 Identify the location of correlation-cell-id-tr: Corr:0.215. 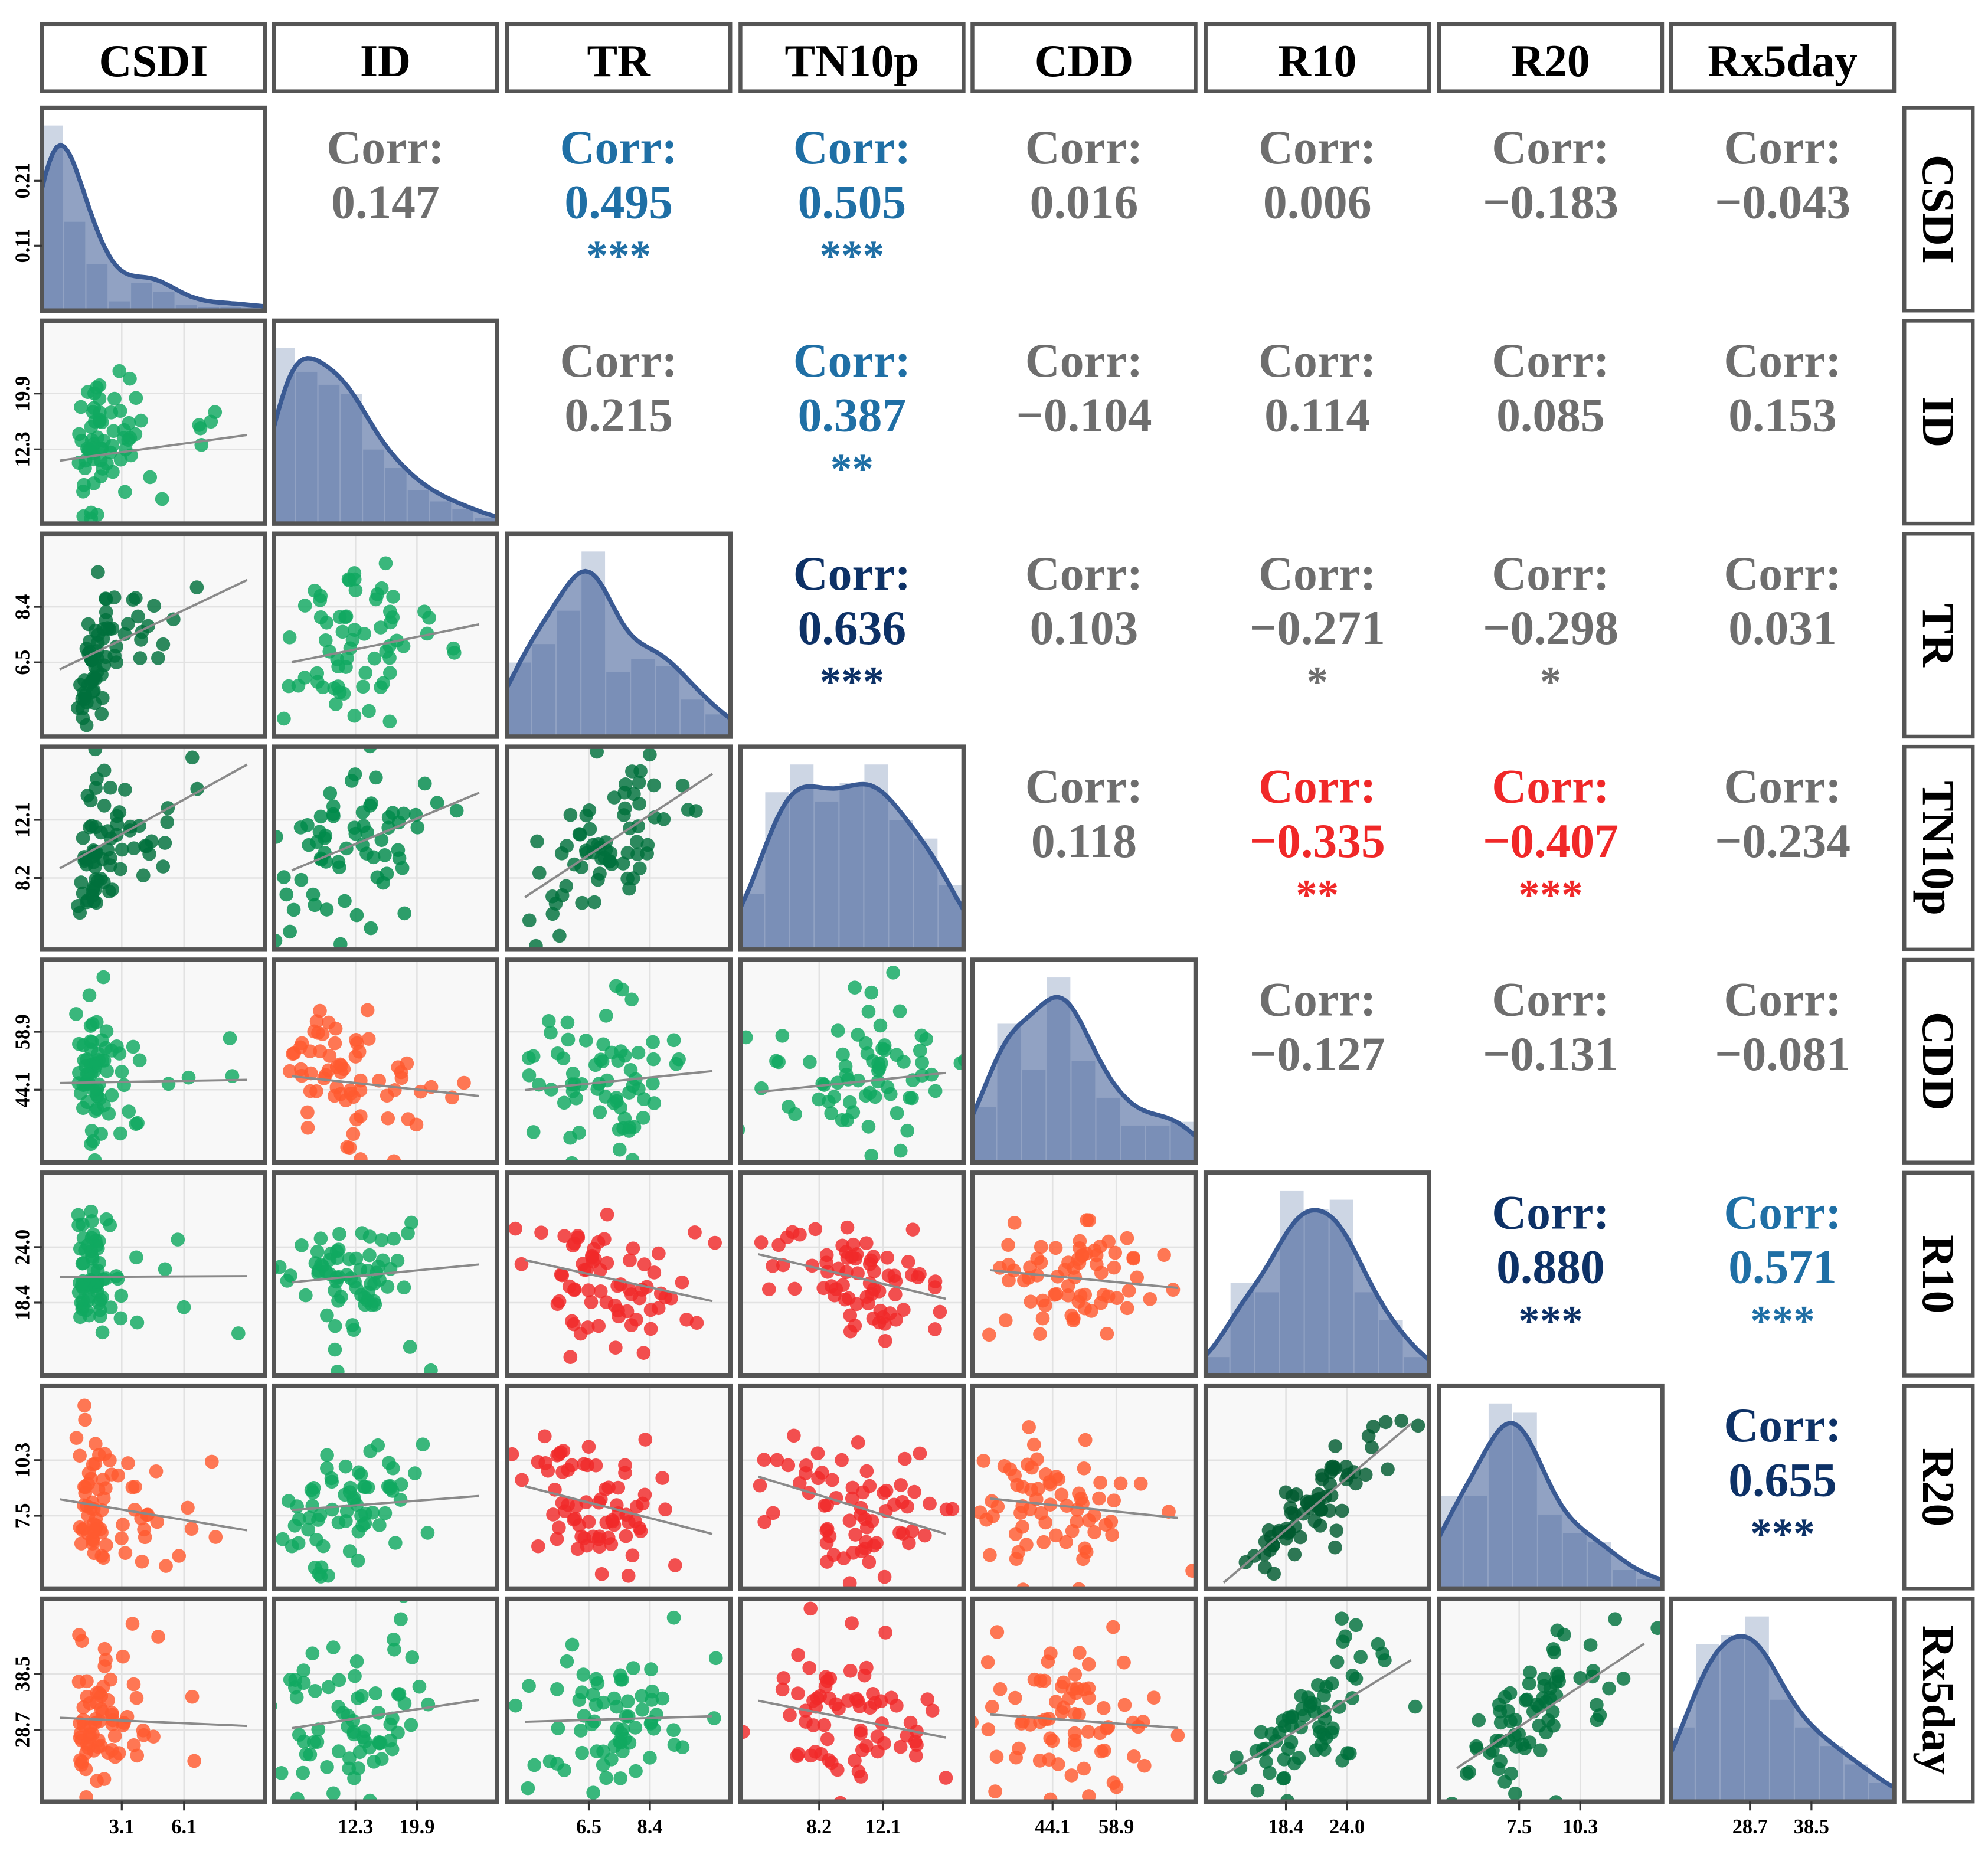
(619, 387).